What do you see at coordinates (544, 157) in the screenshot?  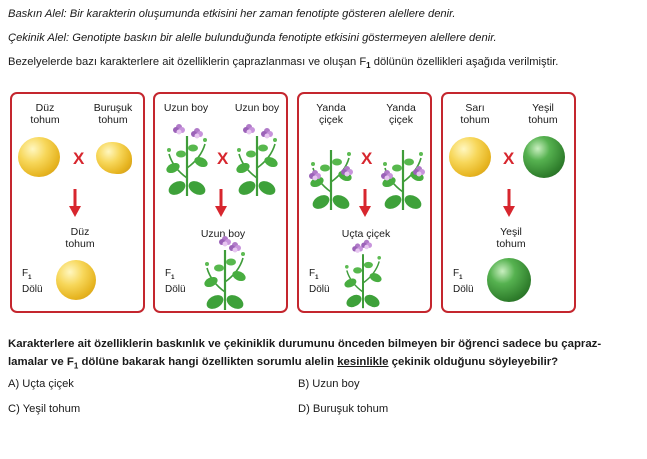 I see `green-seed-image` at bounding box center [544, 157].